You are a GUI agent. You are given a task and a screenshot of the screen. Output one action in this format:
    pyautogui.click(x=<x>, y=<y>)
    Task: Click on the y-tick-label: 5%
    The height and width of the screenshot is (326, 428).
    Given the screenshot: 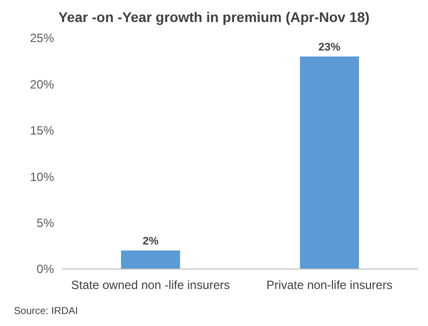 What is the action you would take?
    pyautogui.click(x=45, y=223)
    